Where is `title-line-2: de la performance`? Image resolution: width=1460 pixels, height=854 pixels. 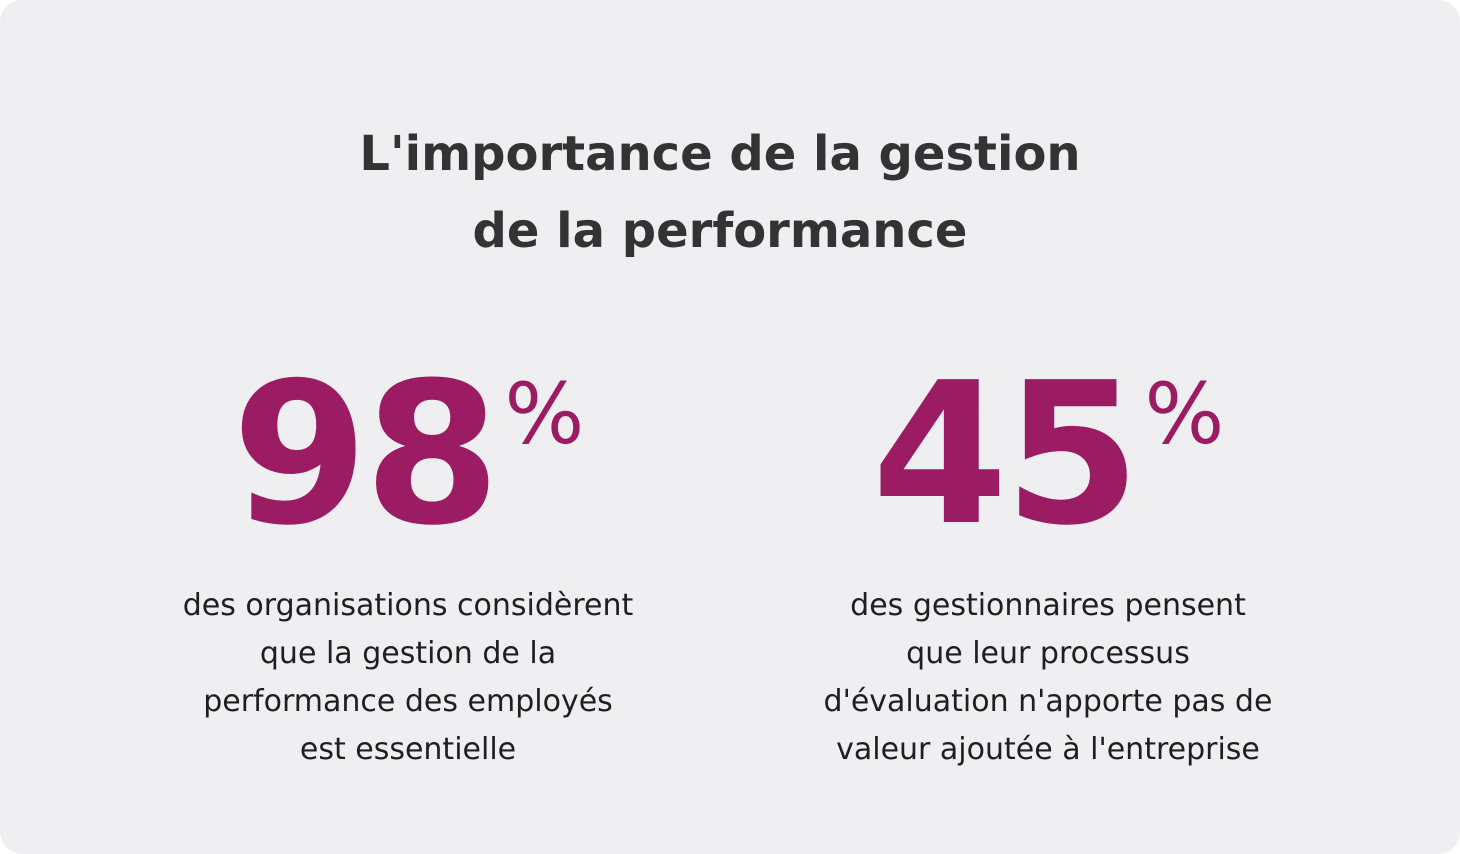 title-line-2: de la performance is located at coordinates (720, 231).